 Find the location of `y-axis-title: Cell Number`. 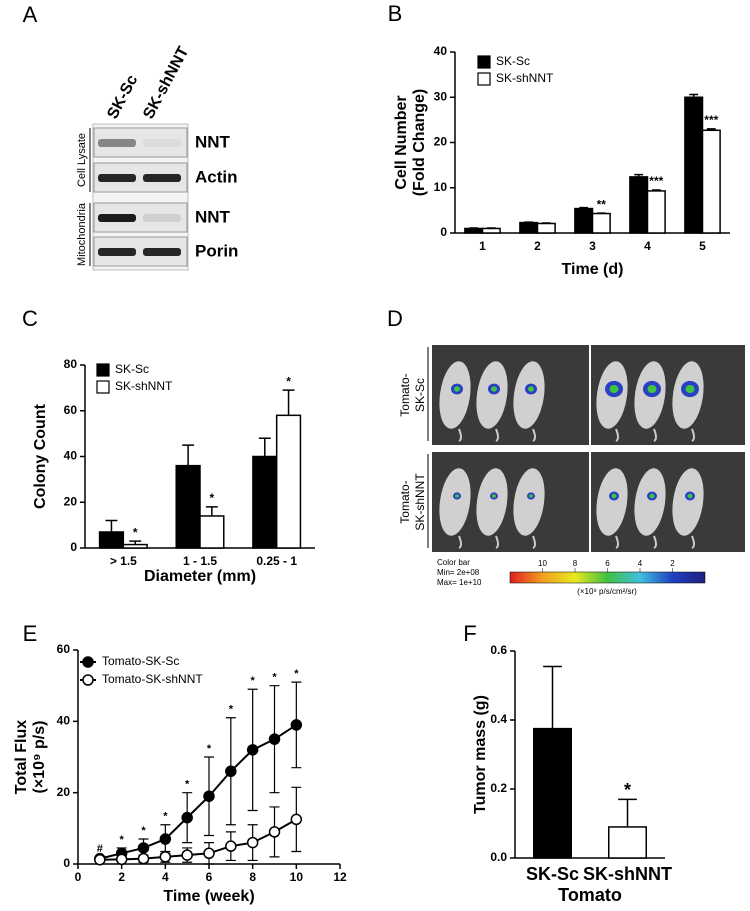

y-axis-title: Cell Number is located at coordinates (401, 142).